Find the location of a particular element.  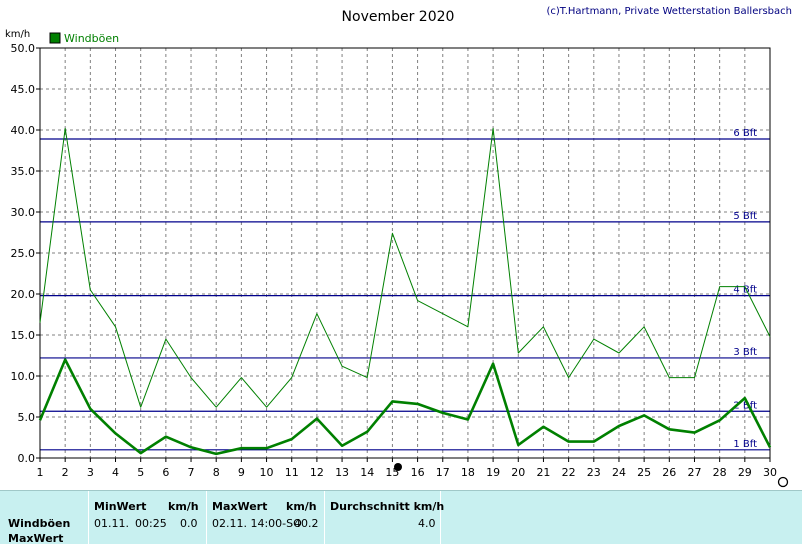

x-tick-label: 17 is located at coordinates (443, 472).